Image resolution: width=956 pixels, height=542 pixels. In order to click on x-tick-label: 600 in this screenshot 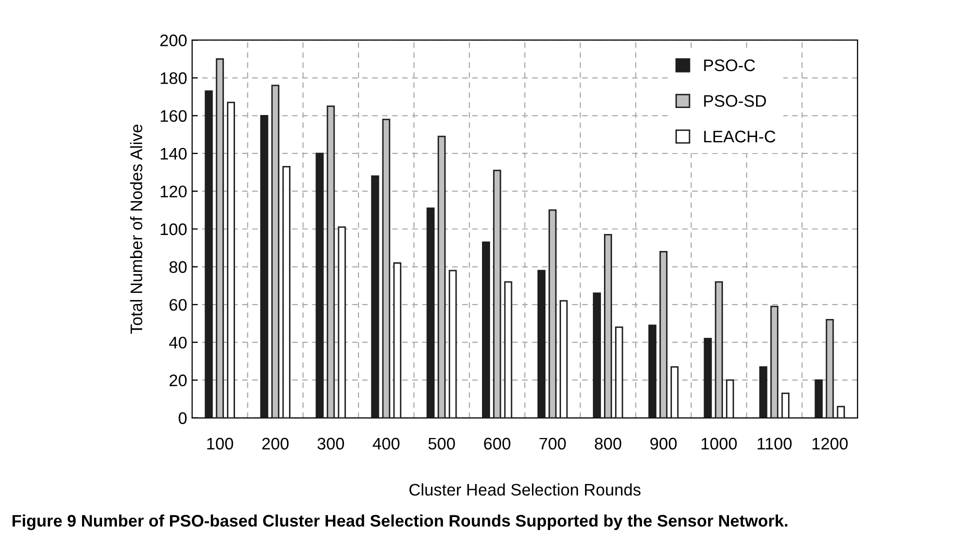, I will do `click(497, 444)`.